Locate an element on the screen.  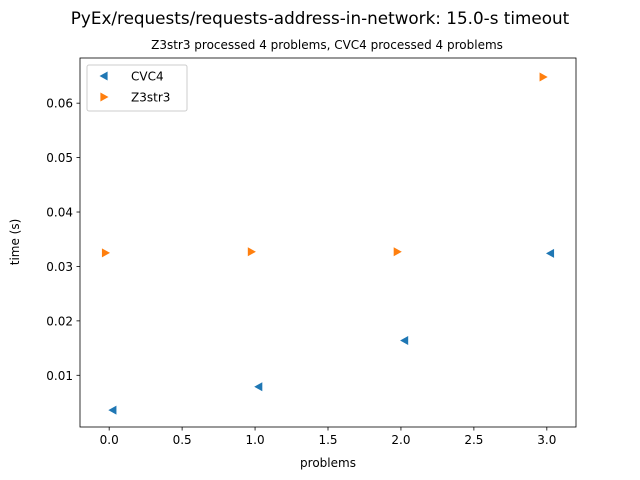
x-tick-label: 3.0 is located at coordinates (546, 440).